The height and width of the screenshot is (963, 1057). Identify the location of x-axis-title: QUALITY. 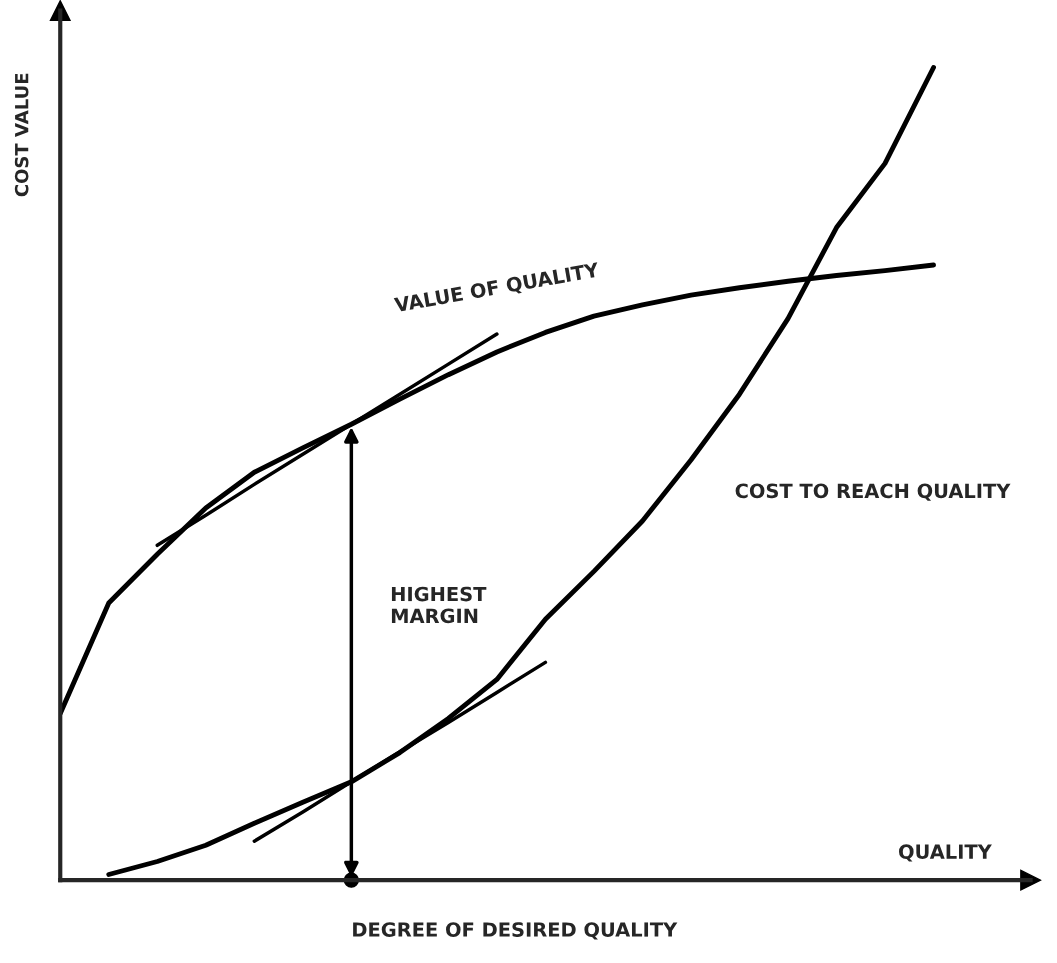
(945, 853).